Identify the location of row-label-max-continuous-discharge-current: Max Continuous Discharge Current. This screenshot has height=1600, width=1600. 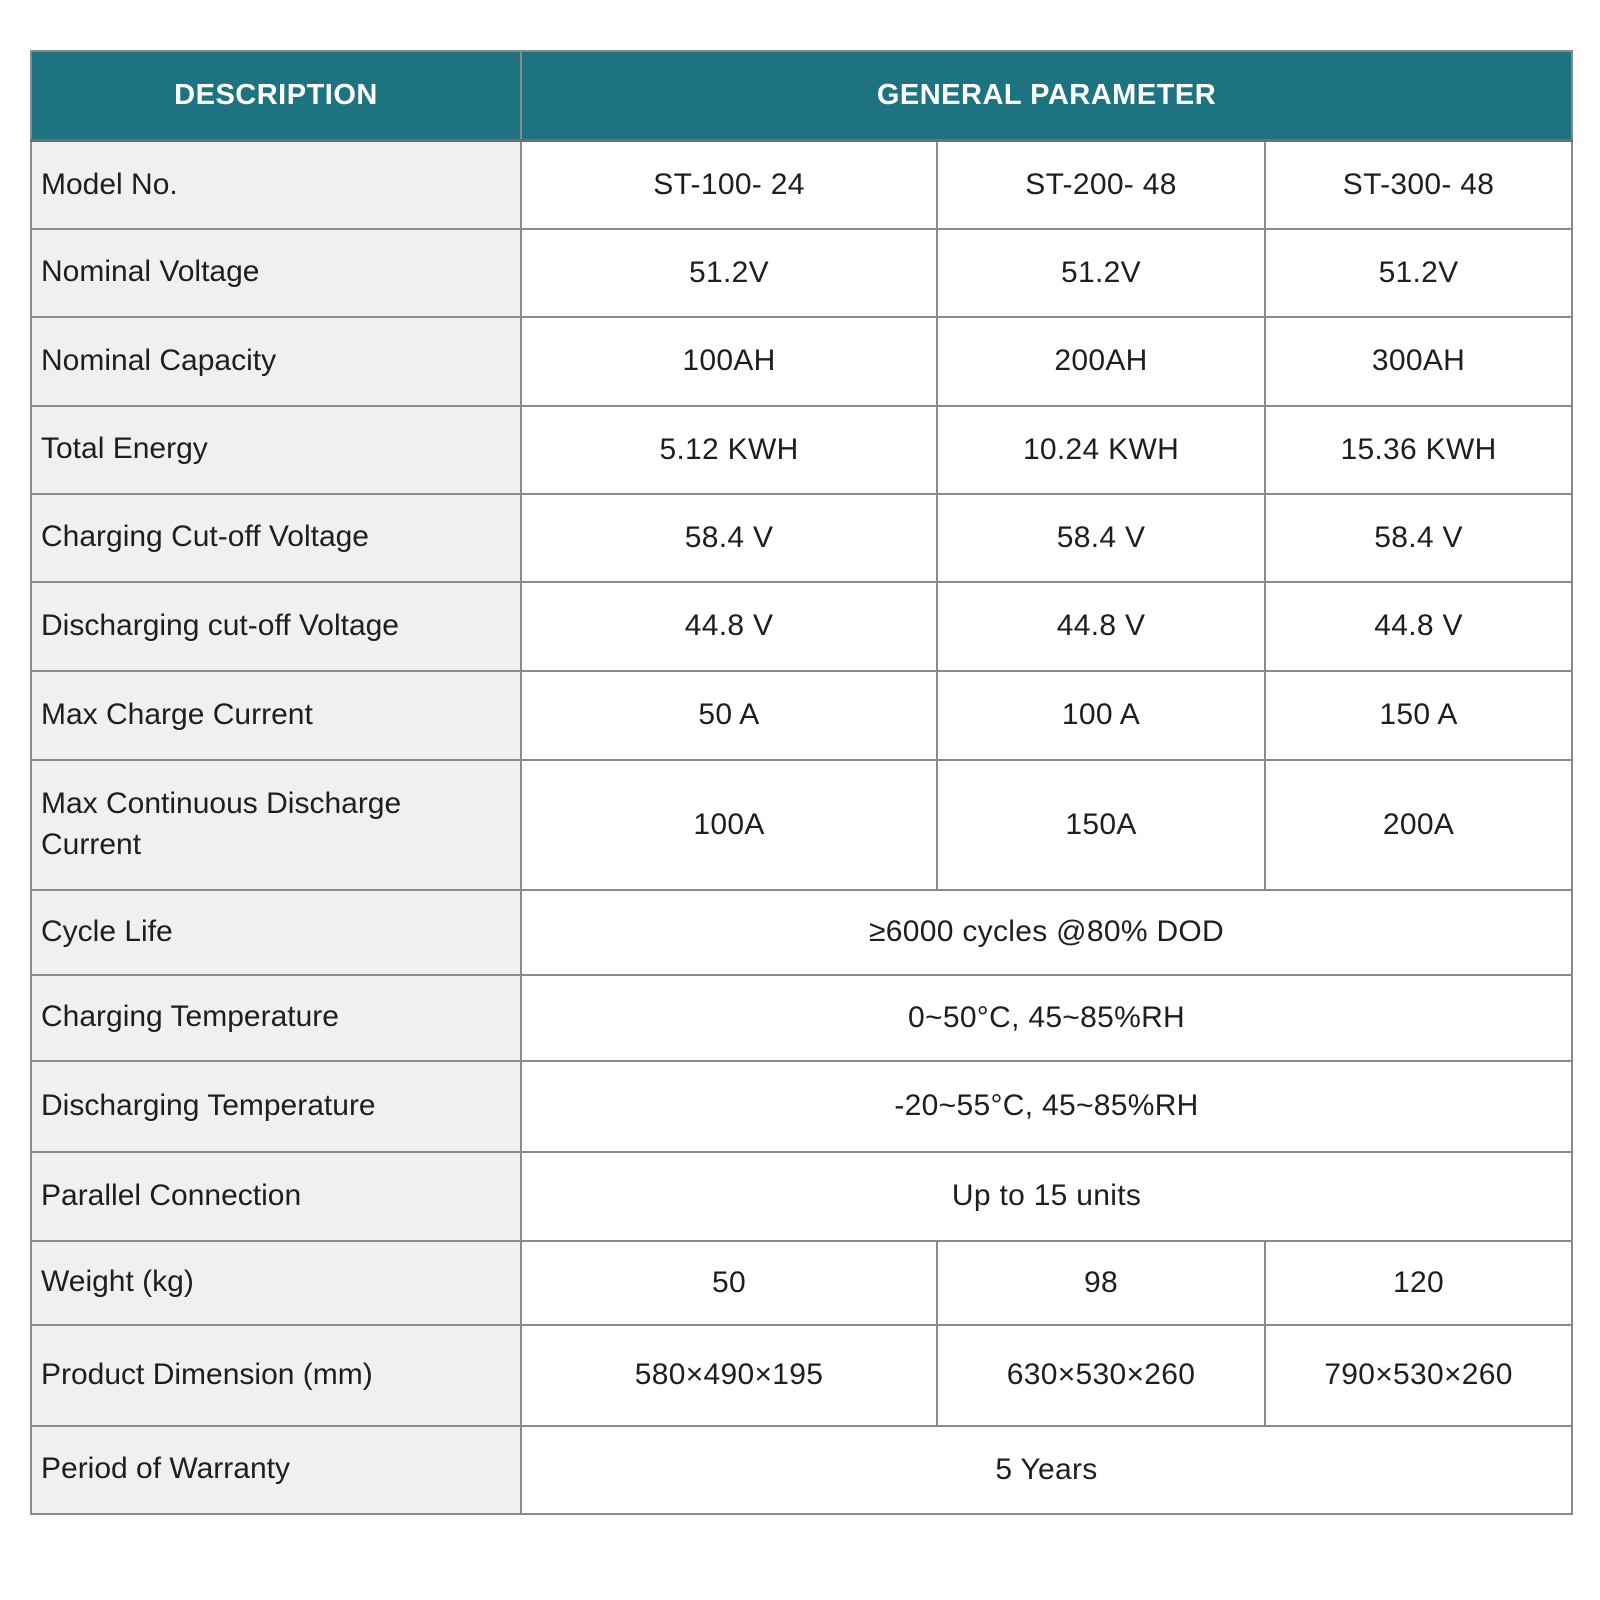
(276, 824).